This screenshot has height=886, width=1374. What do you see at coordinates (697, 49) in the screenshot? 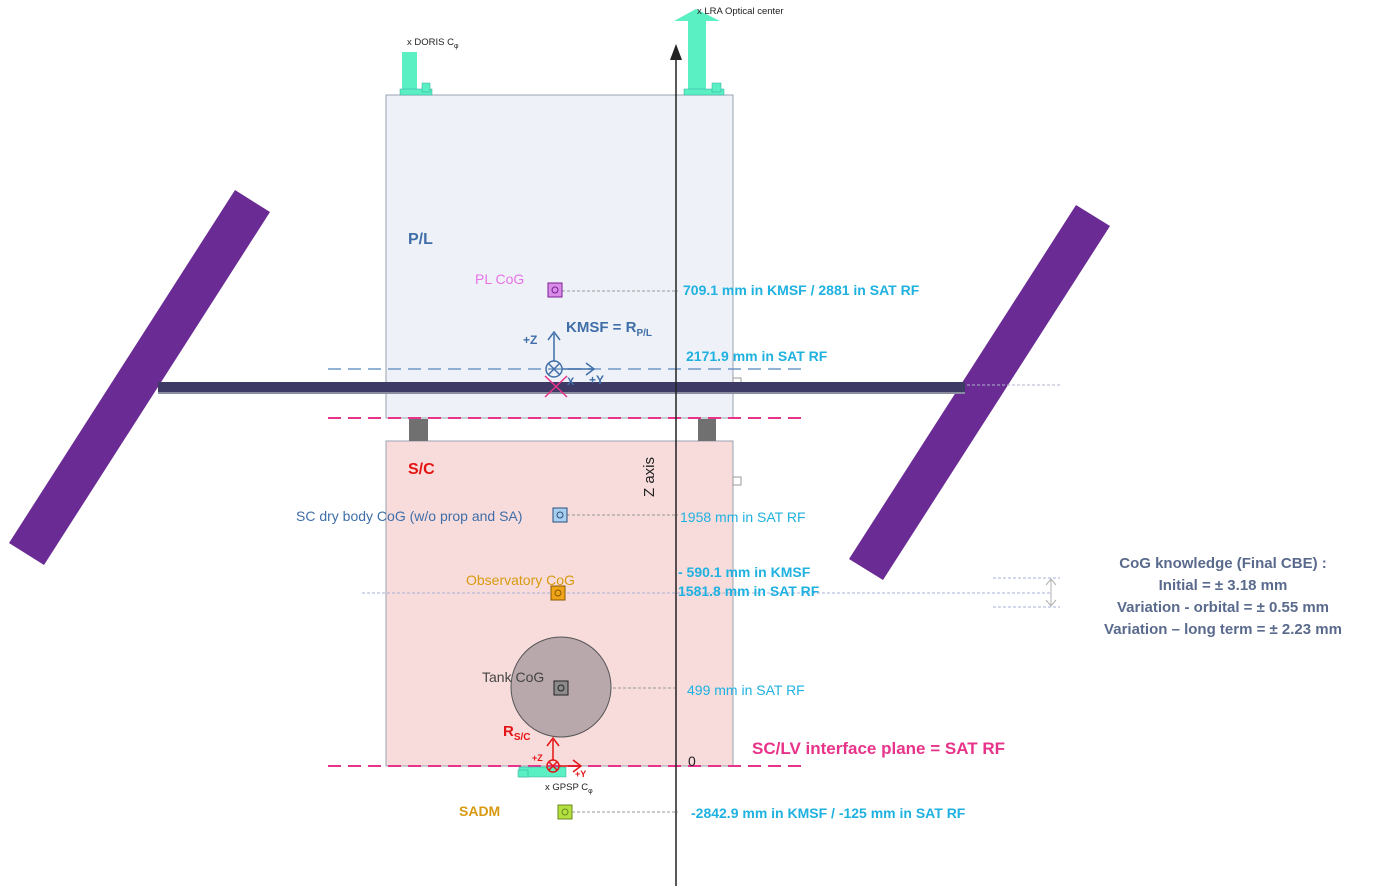
I see `lra-arrow` at bounding box center [697, 49].